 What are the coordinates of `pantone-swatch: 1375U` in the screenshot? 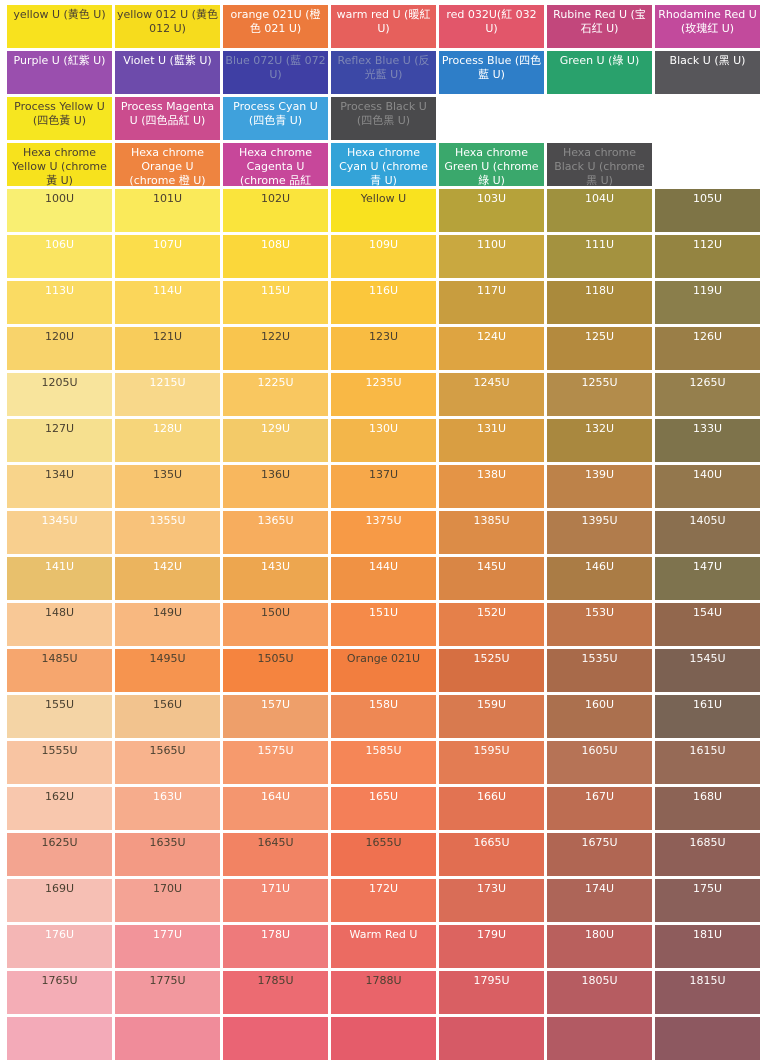 It's located at (383, 532).